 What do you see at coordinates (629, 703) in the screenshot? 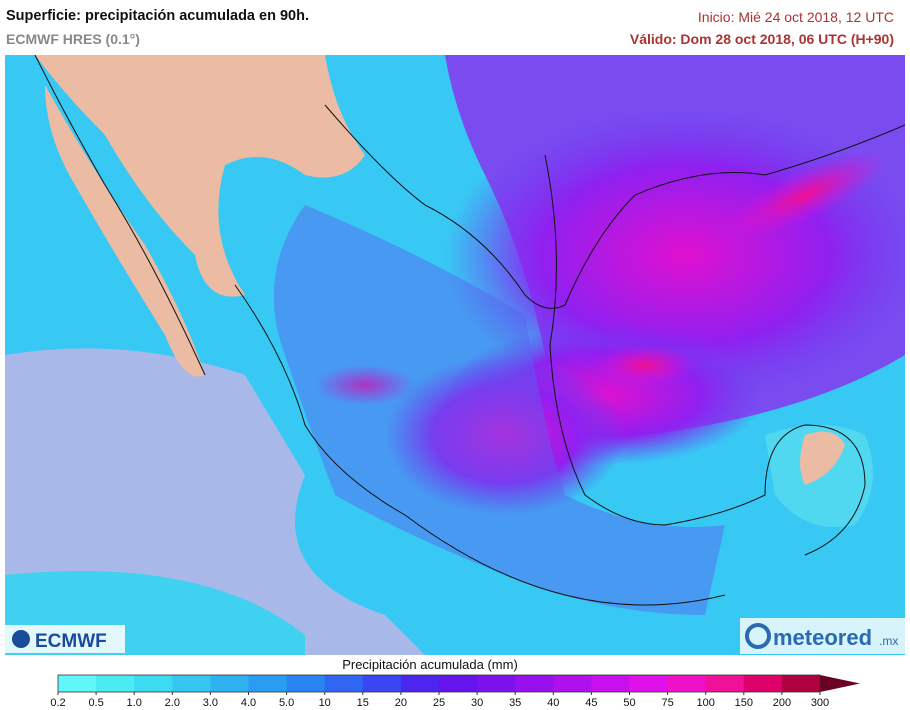
I see `colorbar-label: 50` at bounding box center [629, 703].